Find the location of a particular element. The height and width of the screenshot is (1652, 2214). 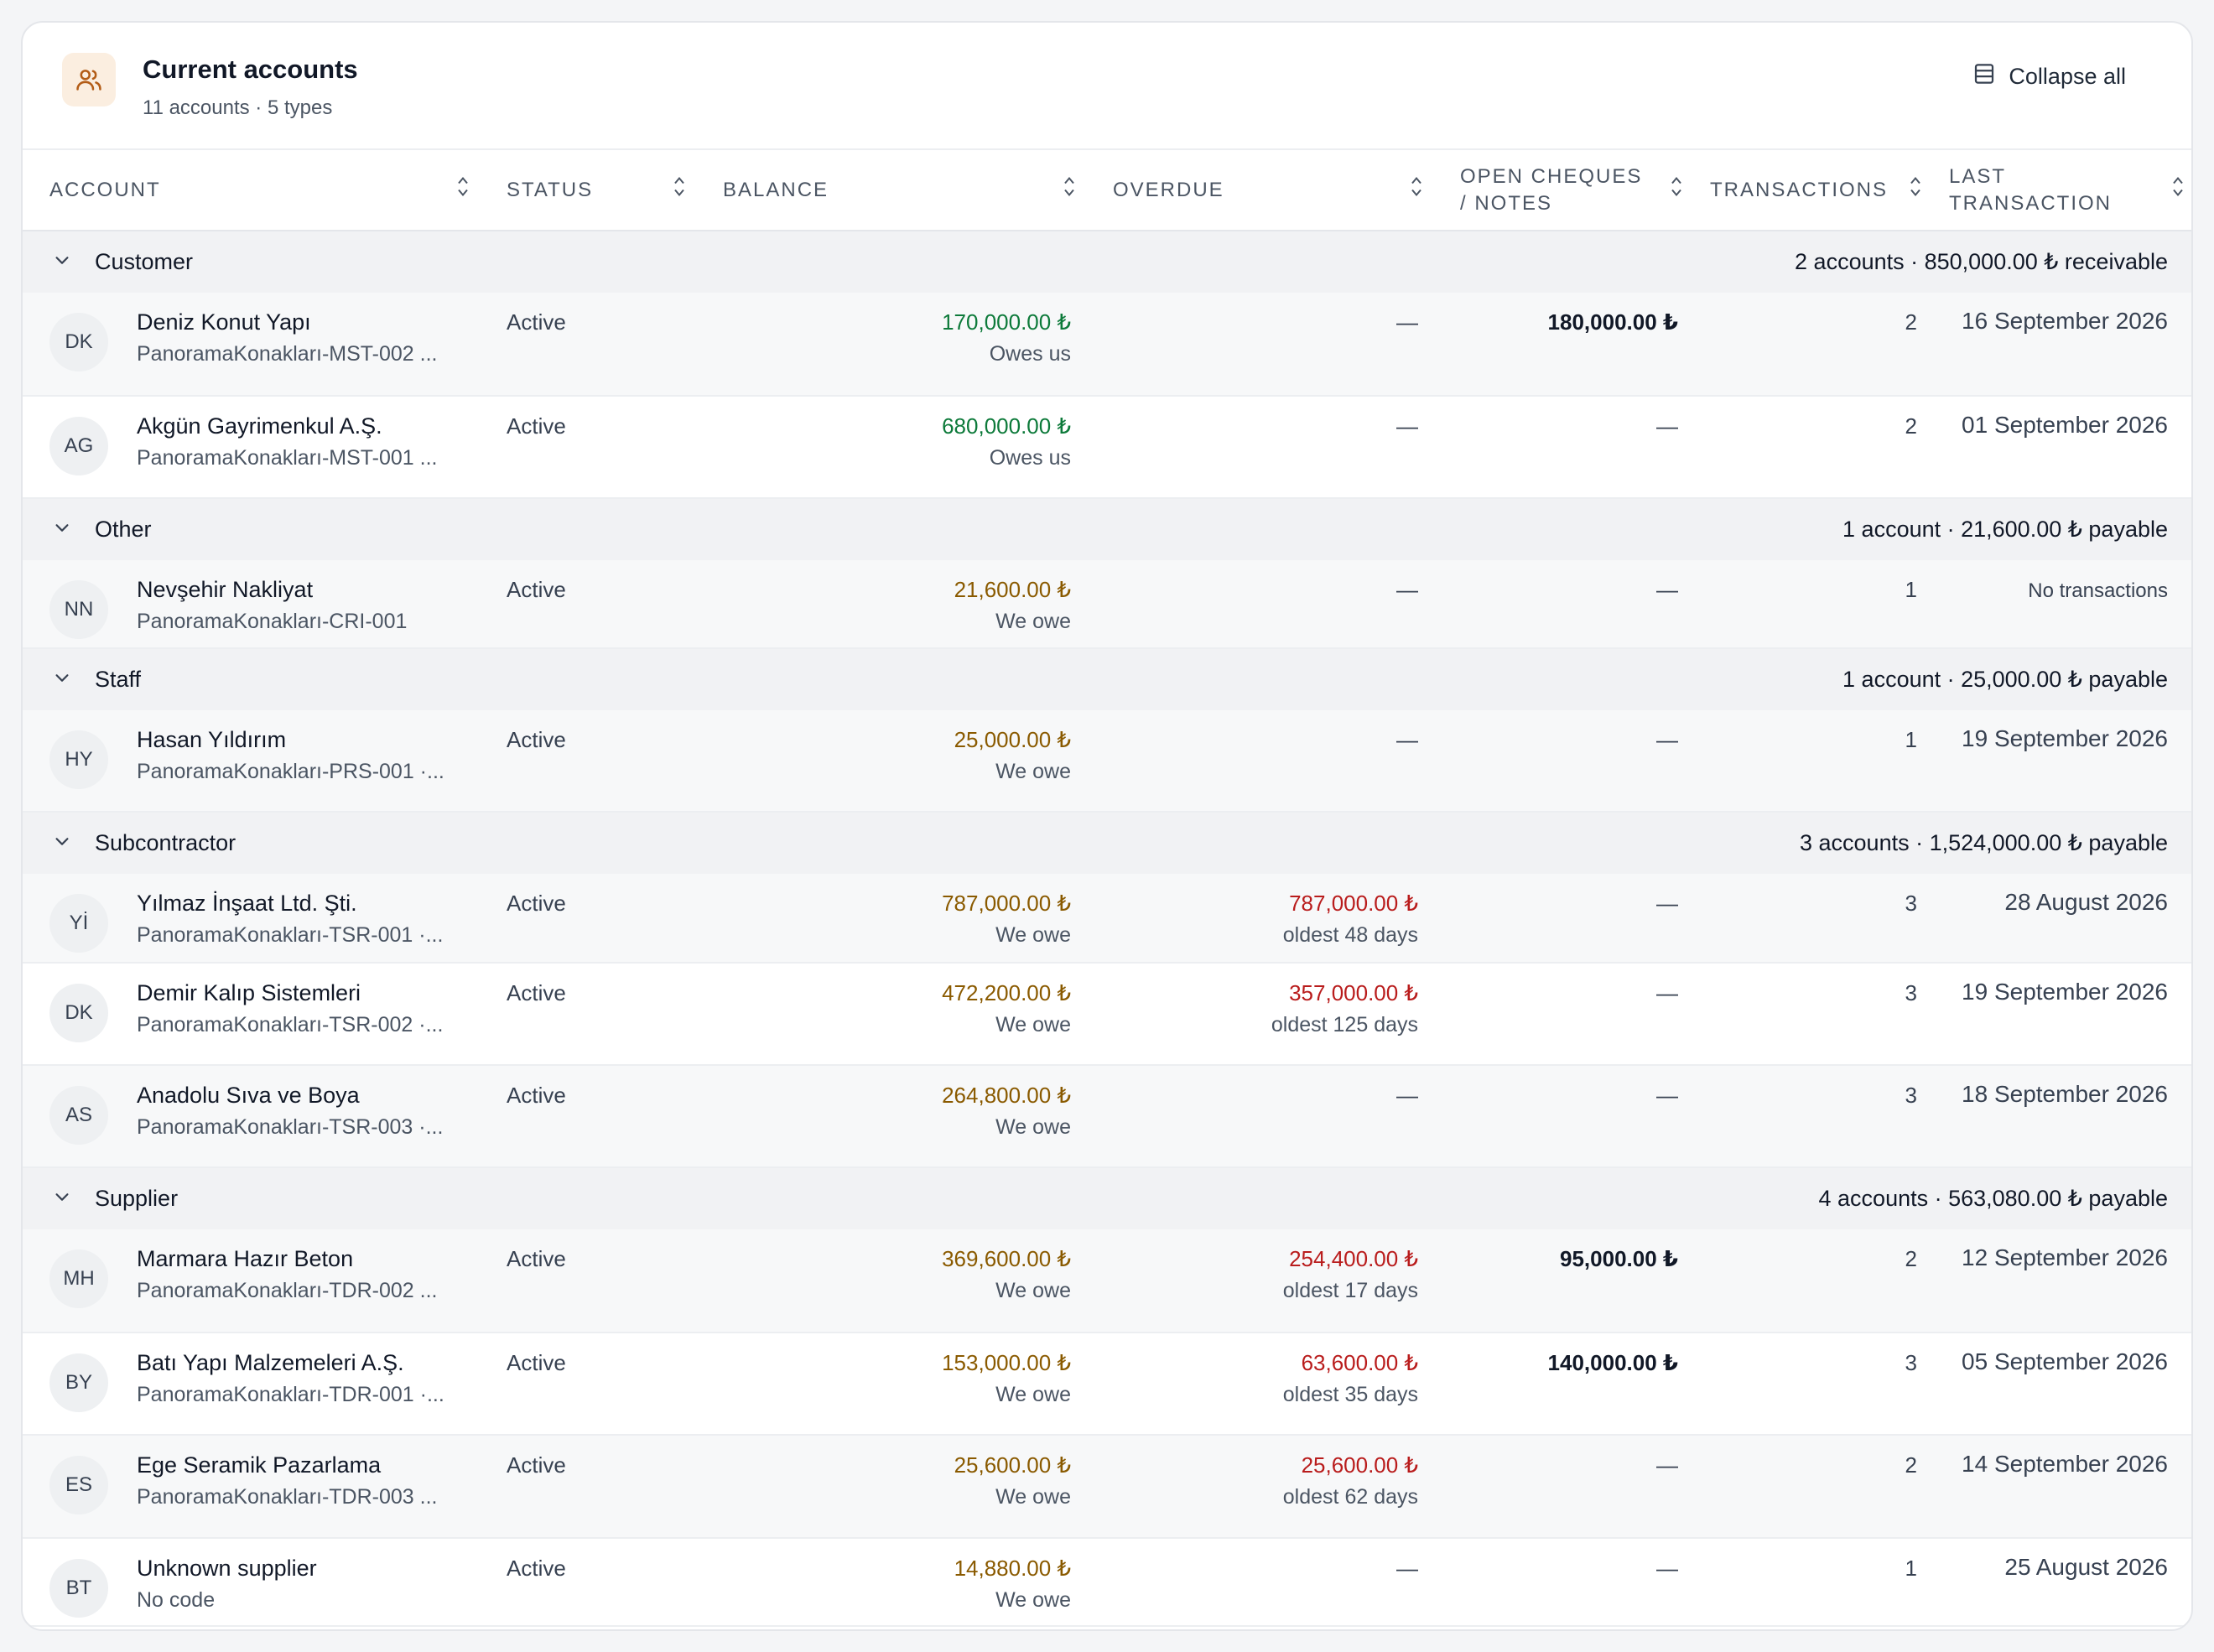

account-name: Batı Yapı Malzemeleri A.Ş. is located at coordinates (270, 1362).